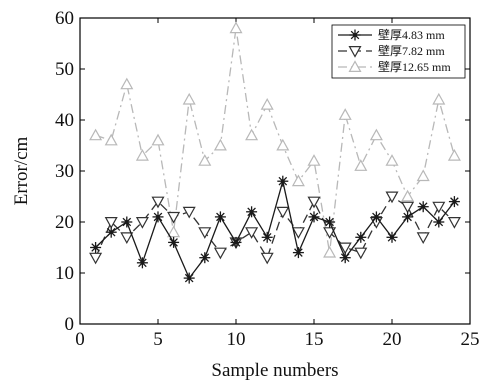 The width and height of the screenshot is (485, 381). I want to click on x-axis-label: Sample numbers, so click(274, 370).